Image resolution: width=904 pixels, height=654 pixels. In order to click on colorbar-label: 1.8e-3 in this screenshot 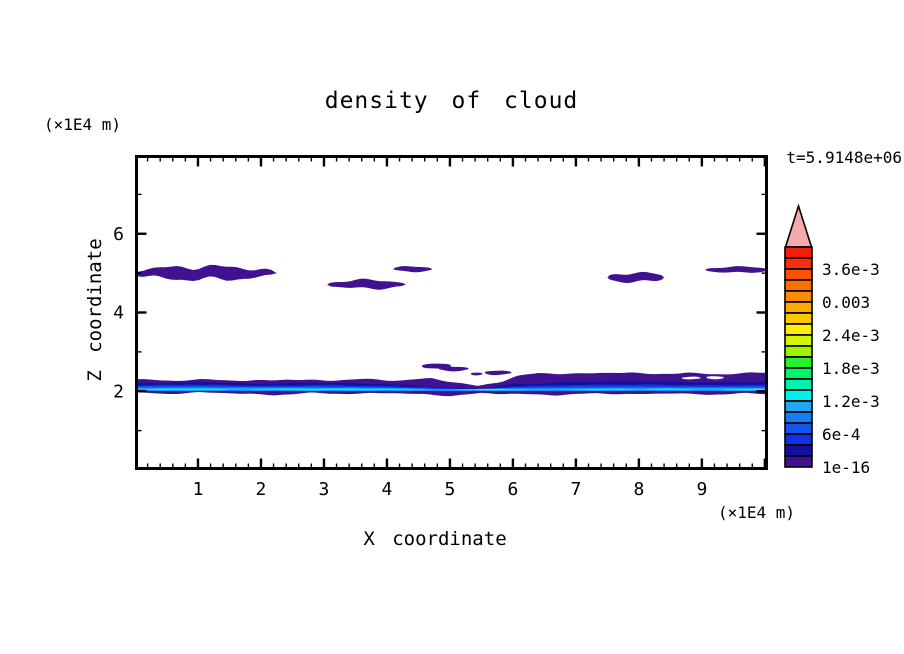, I will do `click(851, 368)`.